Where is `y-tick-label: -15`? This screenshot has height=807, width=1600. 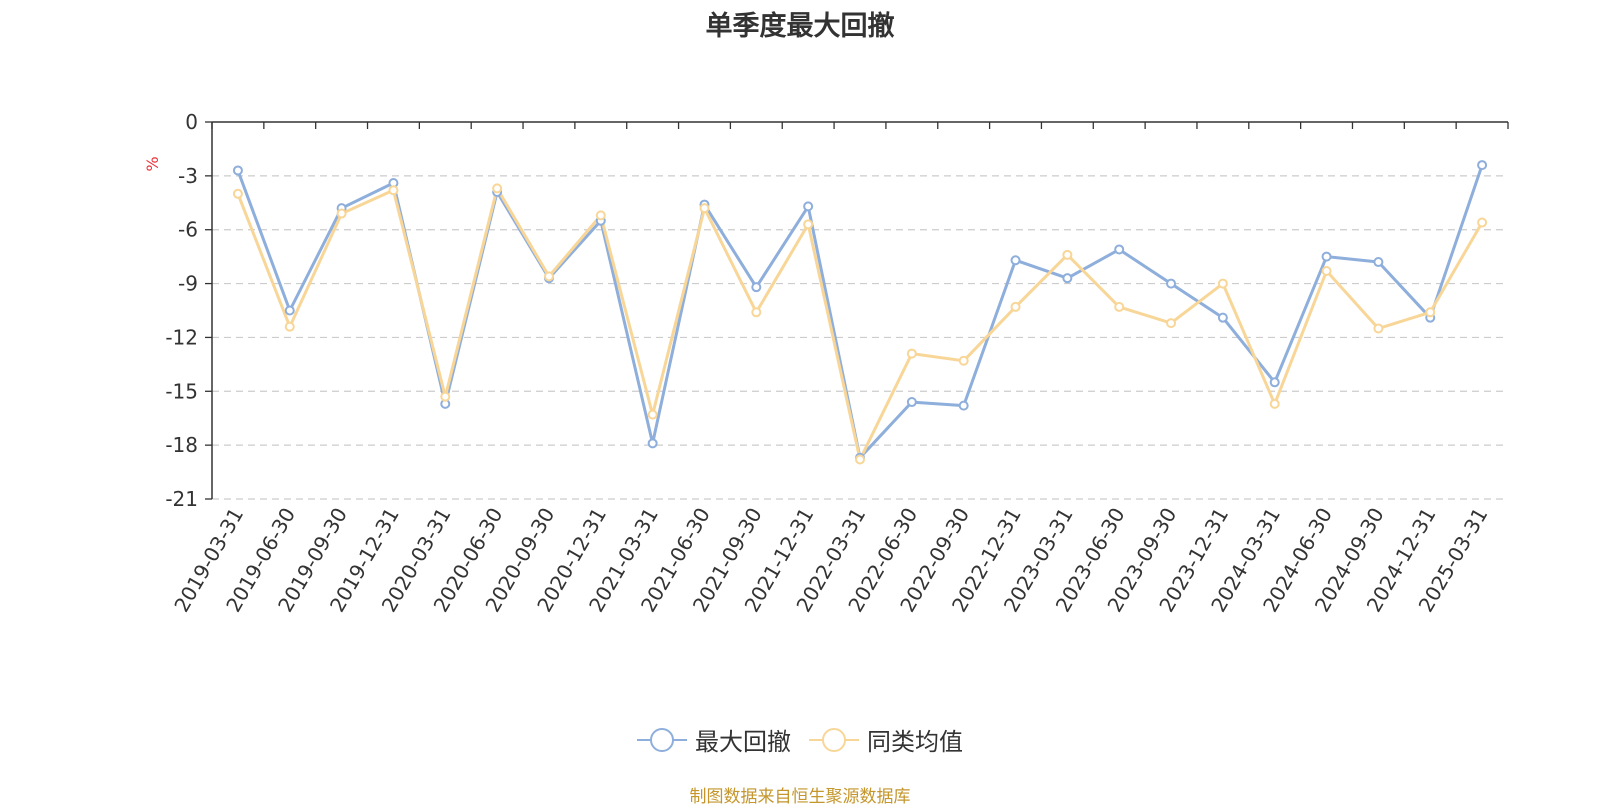
y-tick-label: -15 is located at coordinates (181, 391).